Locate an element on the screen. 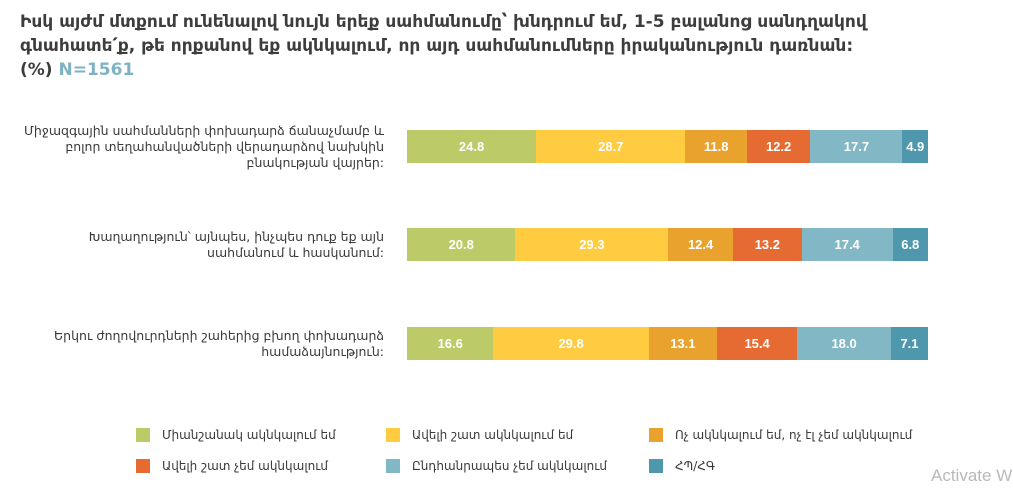 The height and width of the screenshot is (493, 1013). legend-item: Ավելի շատ ակնկալում եմ is located at coordinates (479, 435).